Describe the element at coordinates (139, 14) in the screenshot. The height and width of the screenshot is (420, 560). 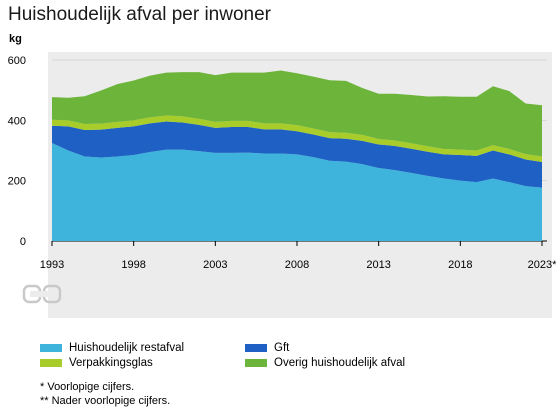
I see `page-title: Huishoudelijk afval per inwoner` at that location.